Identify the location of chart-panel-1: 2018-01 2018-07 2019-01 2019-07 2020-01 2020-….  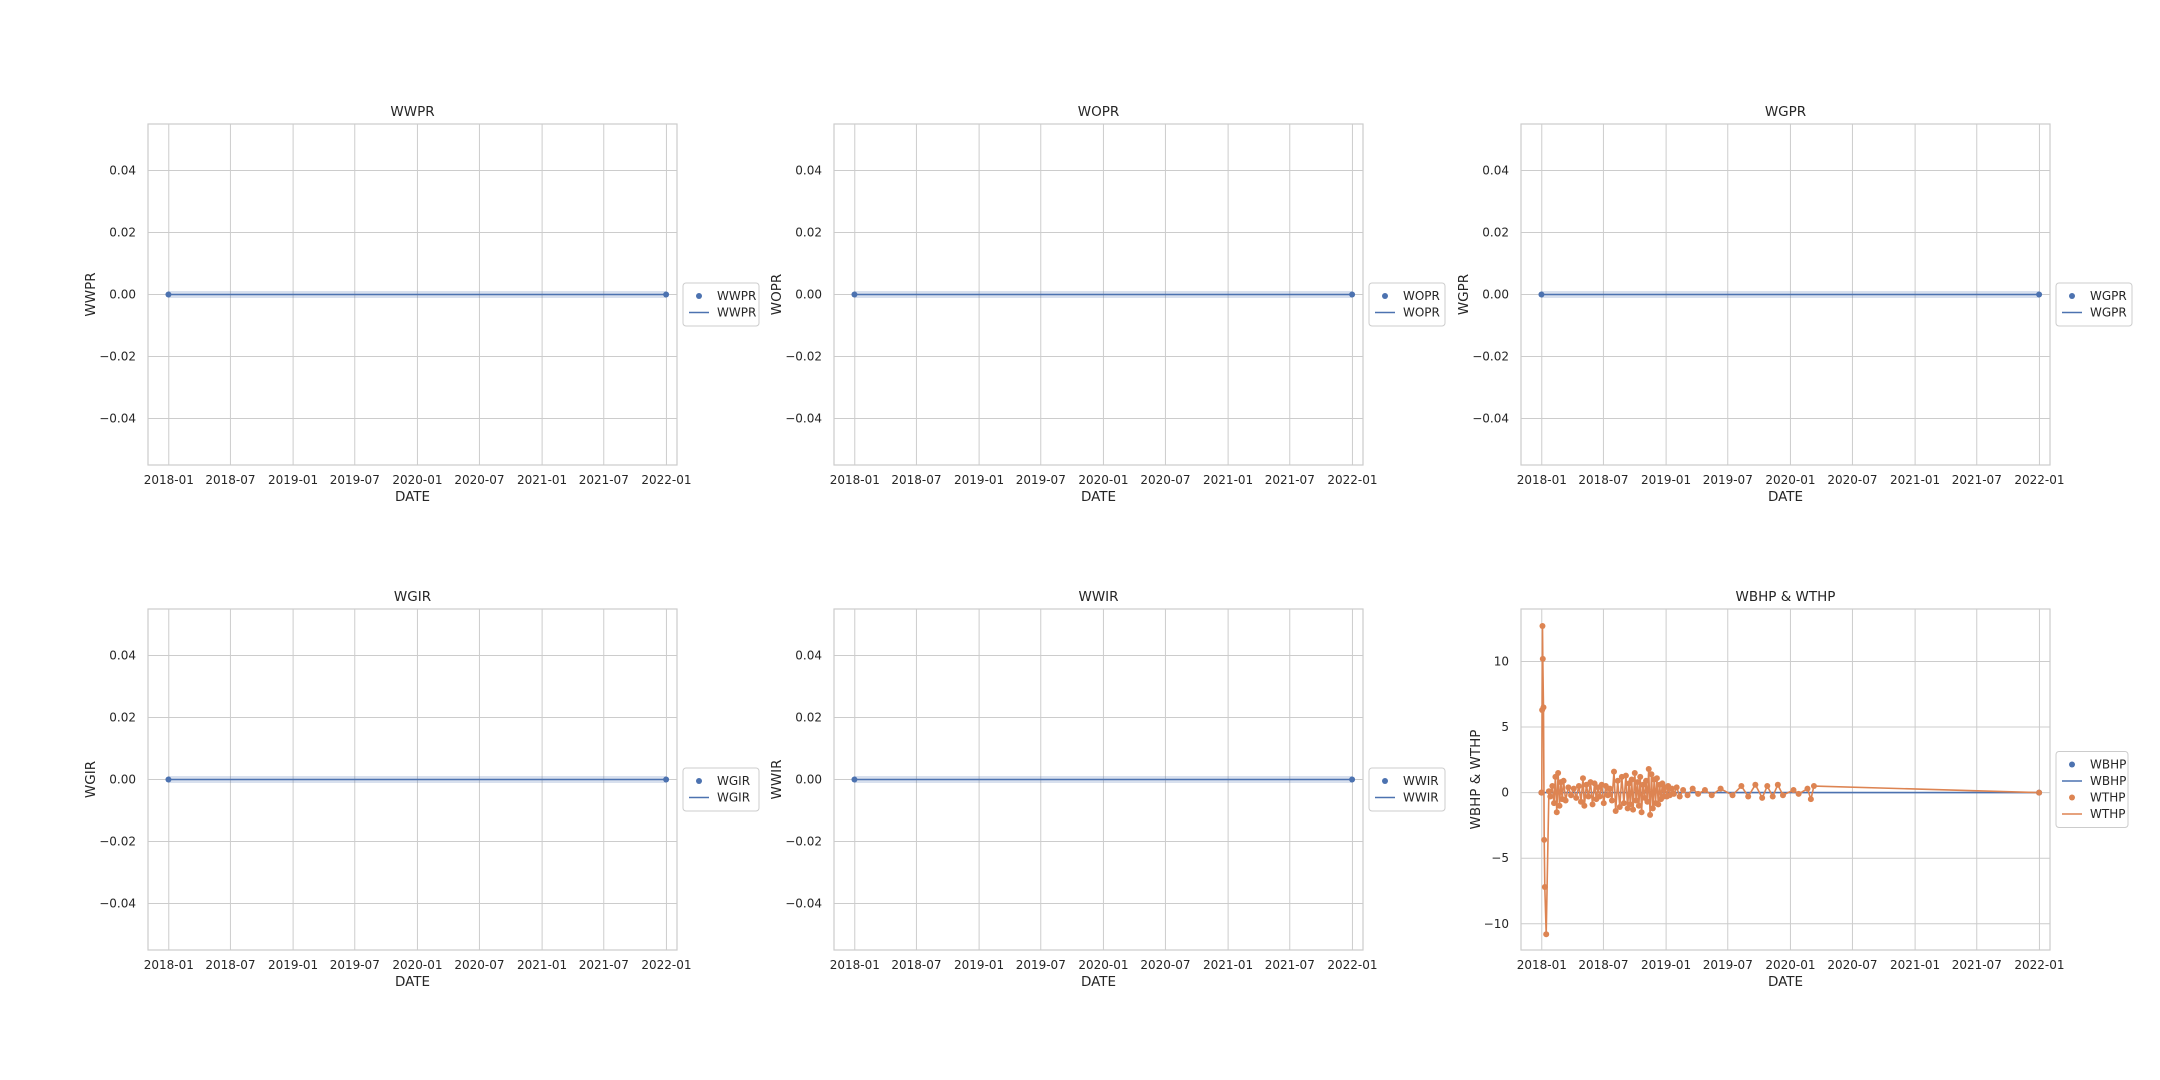
(421, 304).